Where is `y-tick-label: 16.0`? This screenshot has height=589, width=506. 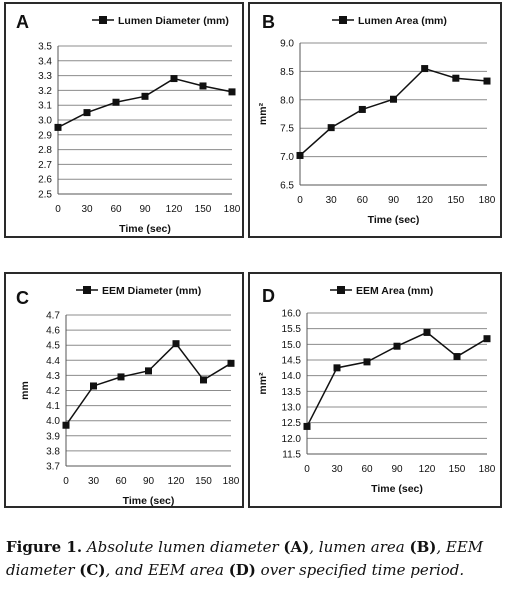
y-tick-label: 16.0 is located at coordinates (292, 314).